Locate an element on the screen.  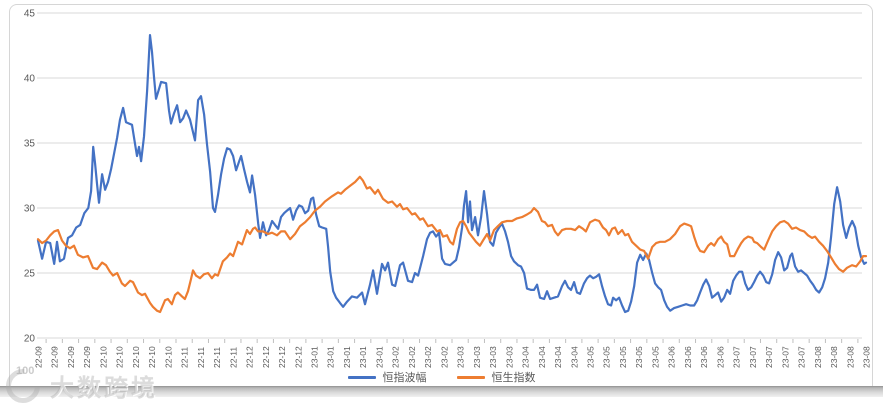
bottom-shadow-bar is located at coordinates (441, 391).